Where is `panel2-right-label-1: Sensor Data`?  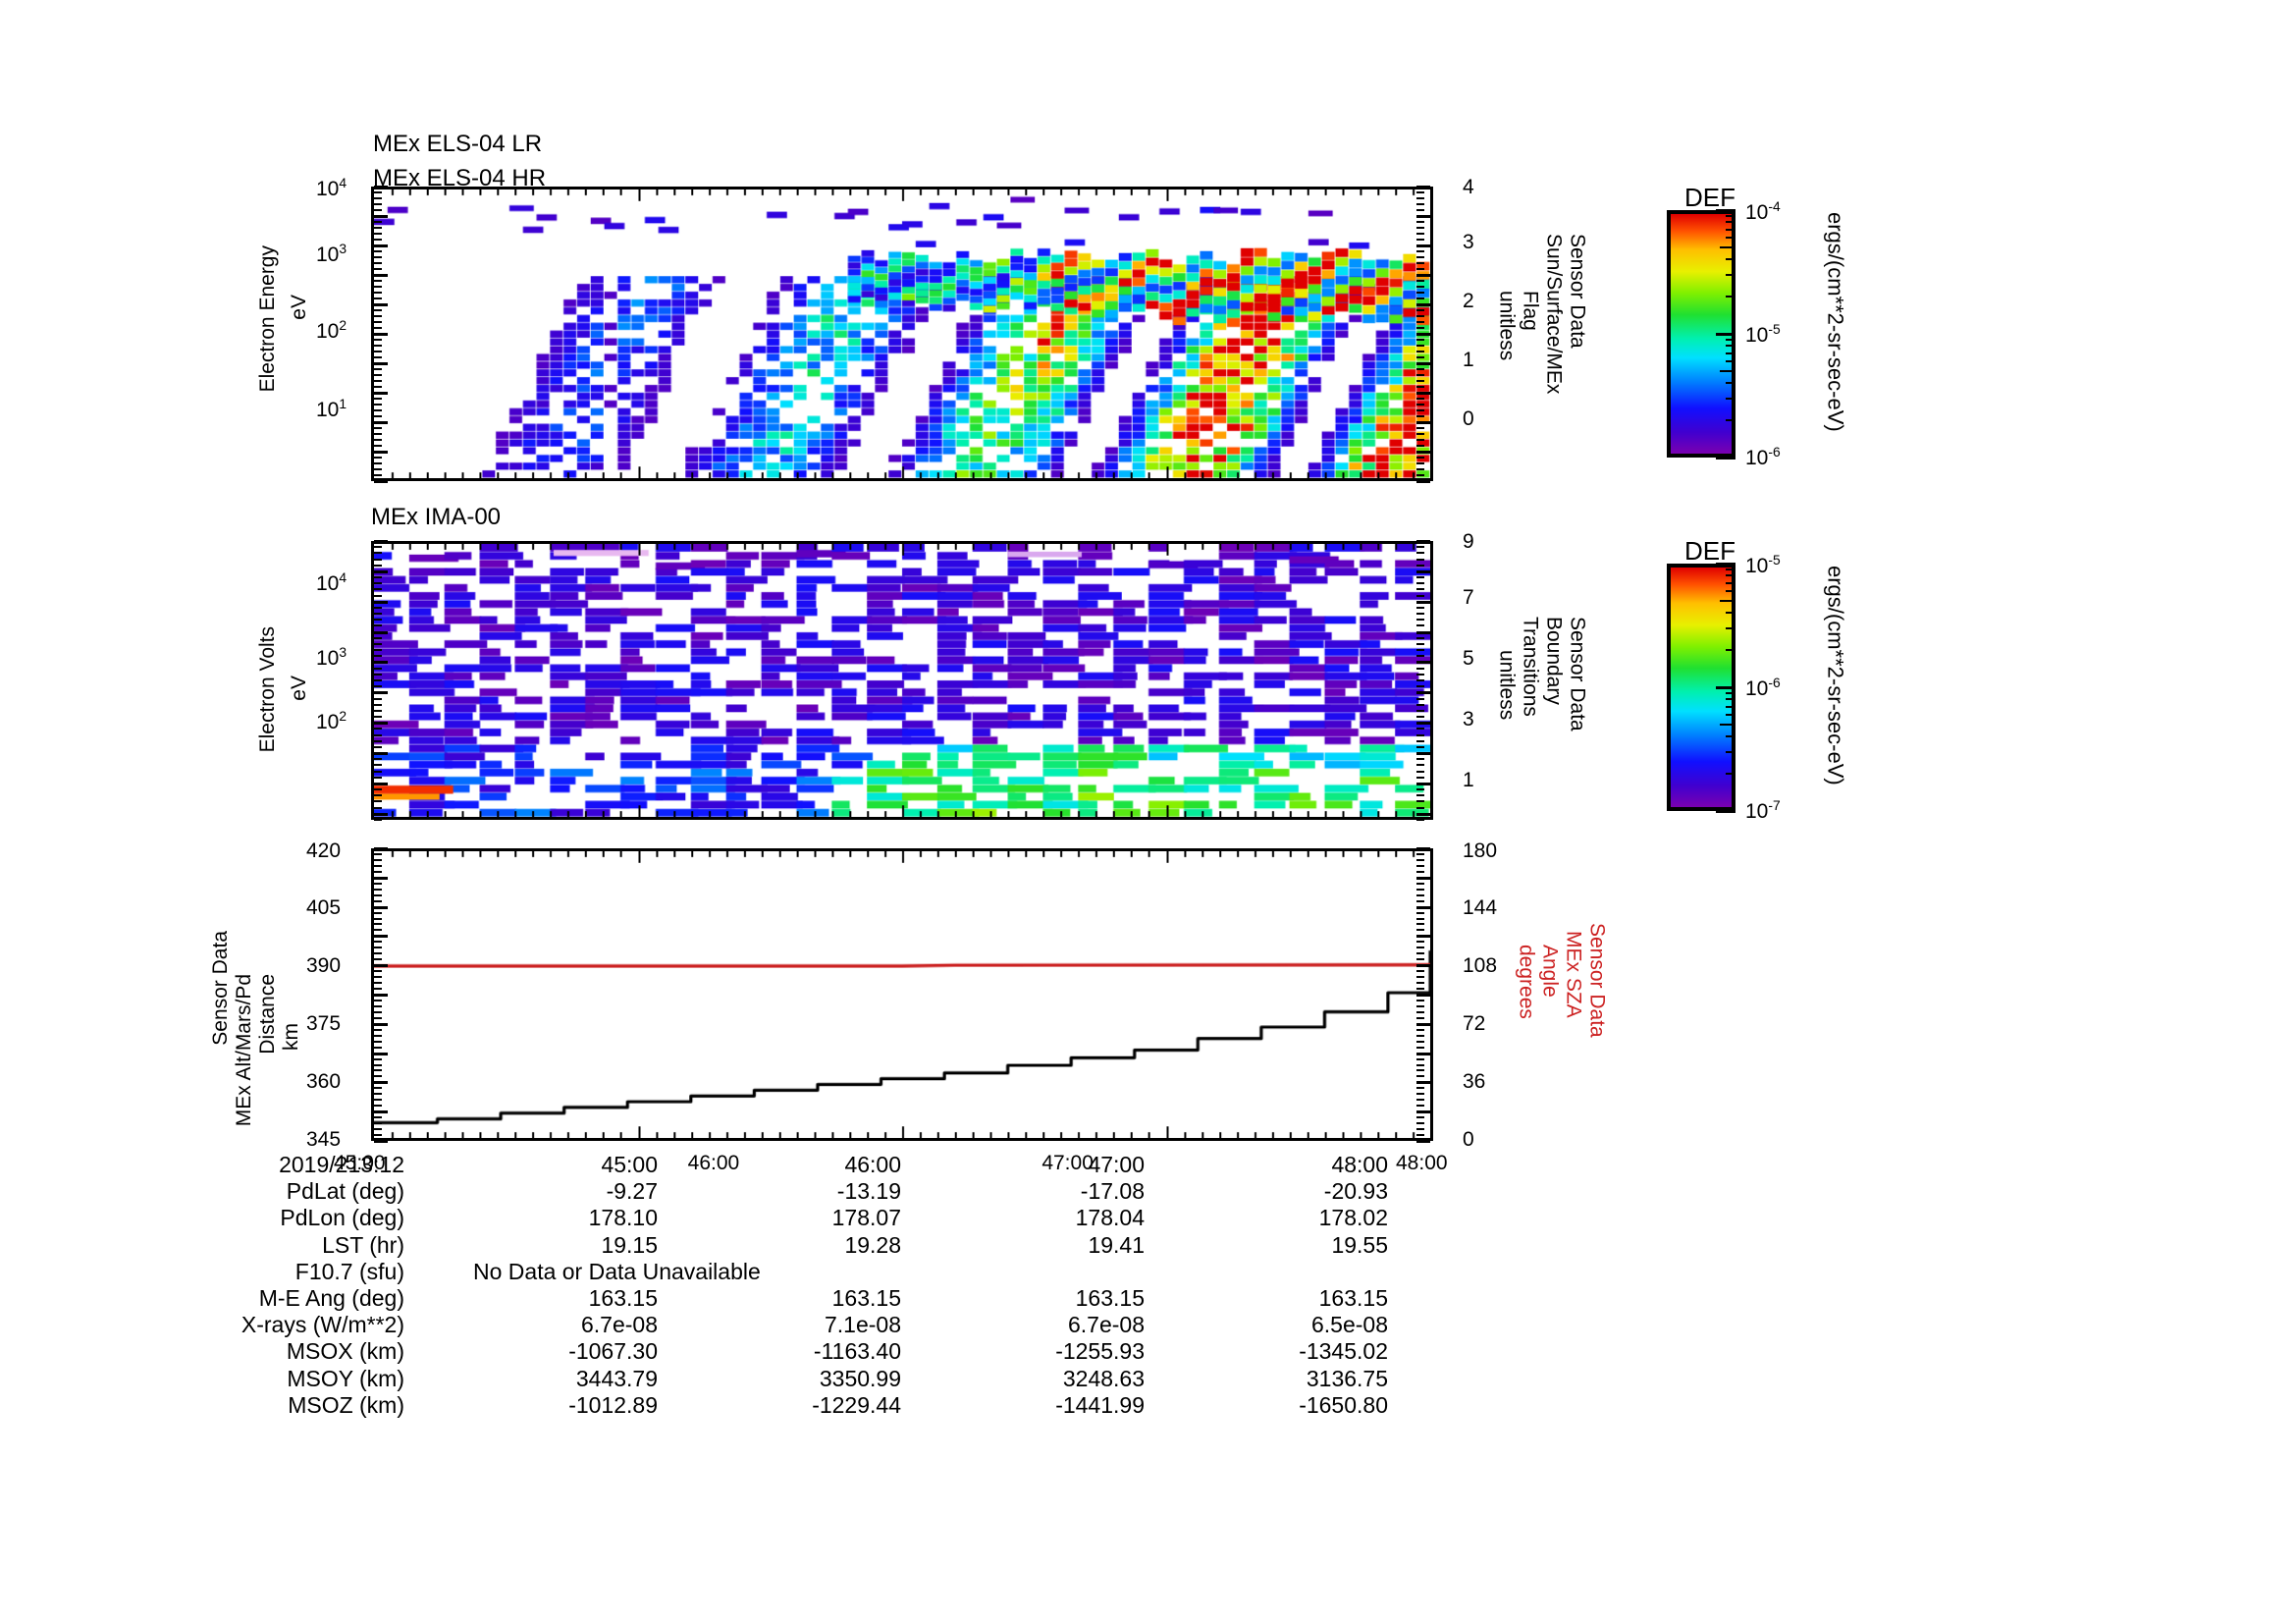 panel2-right-label-1: Sensor Data is located at coordinates (1578, 674).